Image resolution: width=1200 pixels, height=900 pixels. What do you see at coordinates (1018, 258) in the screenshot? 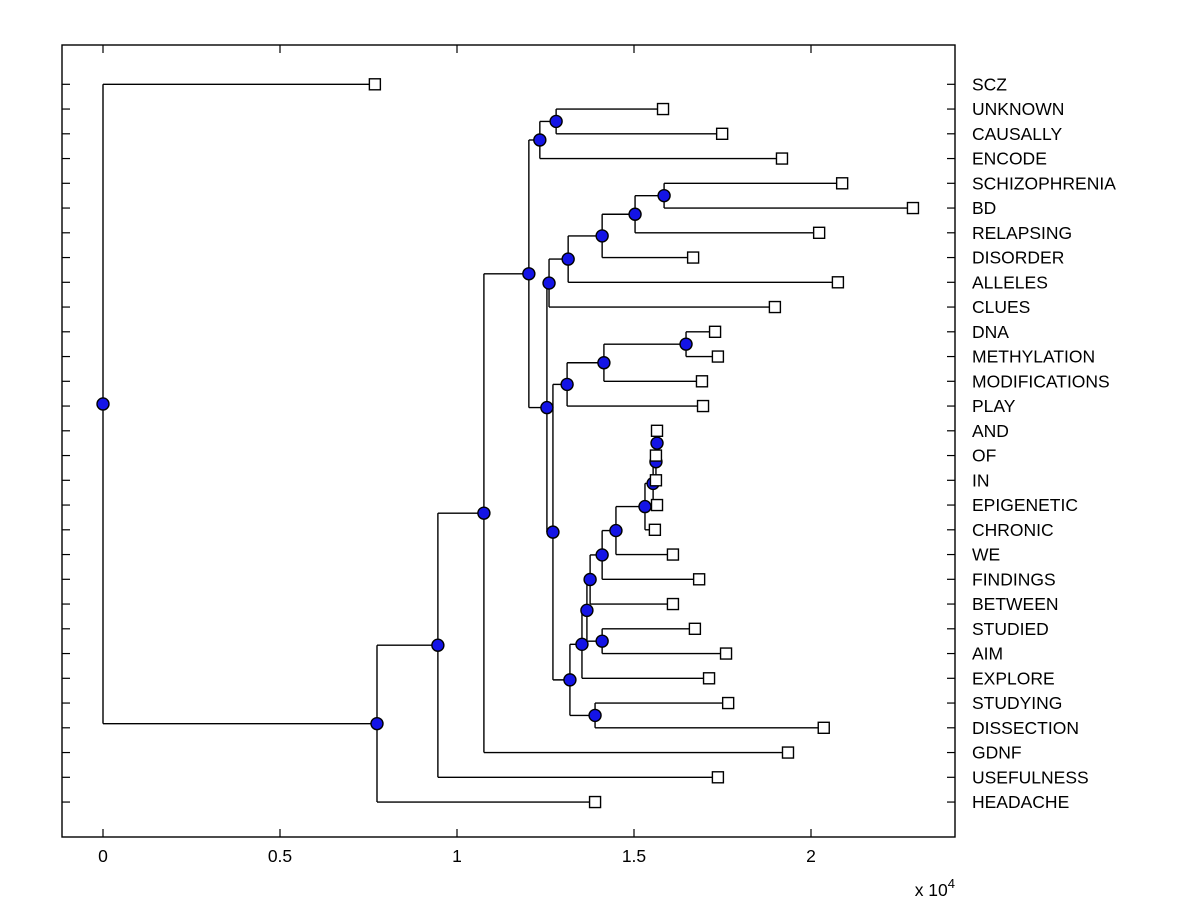
I see `leaf-label-disorder: DISORDER` at bounding box center [1018, 258].